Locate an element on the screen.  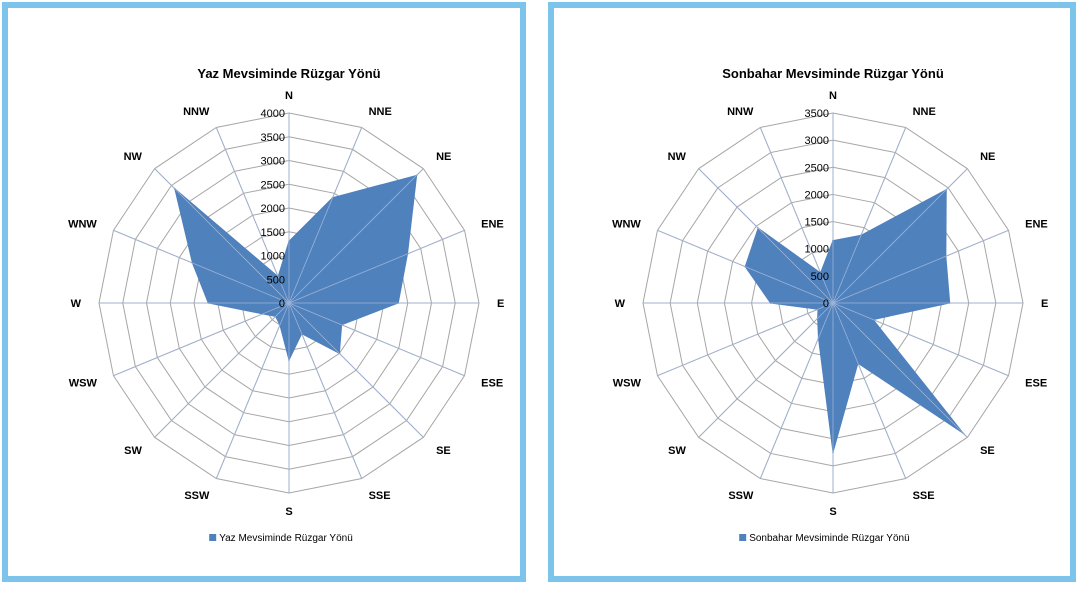
chart-title: Sonbahar Mevsiminde Rüzgar Yönü is located at coordinates (833, 73).